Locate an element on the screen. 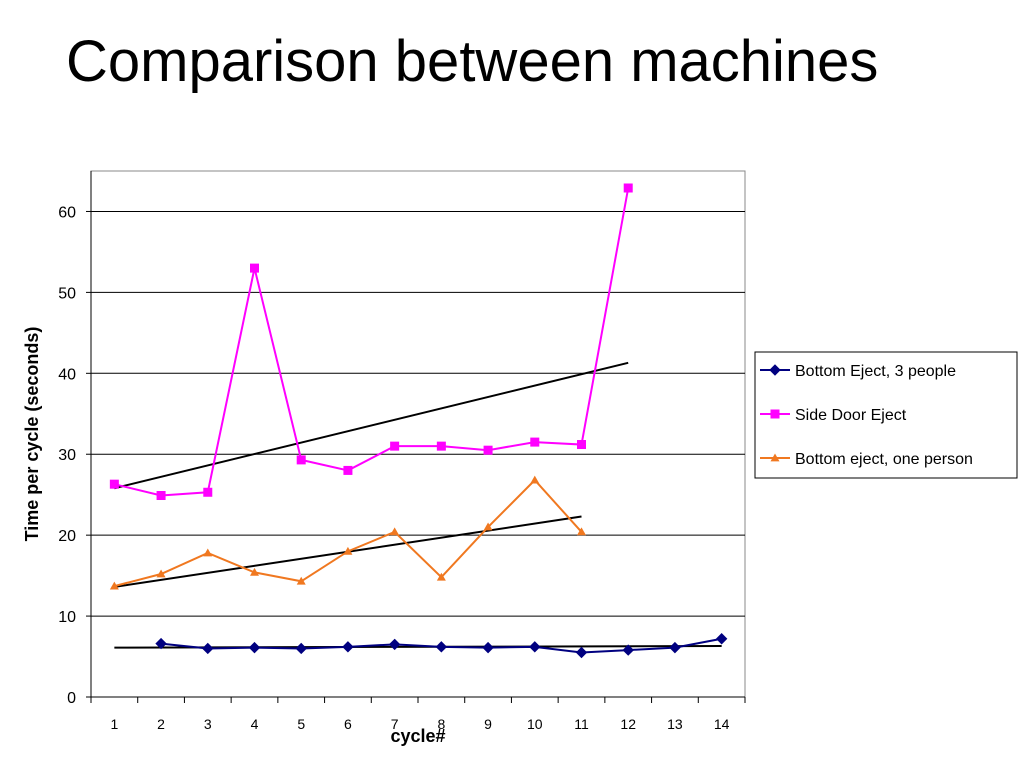 This screenshot has height=768, width=1024. y-axis-label: Time per cycle (seconds) is located at coordinates (32, 434).